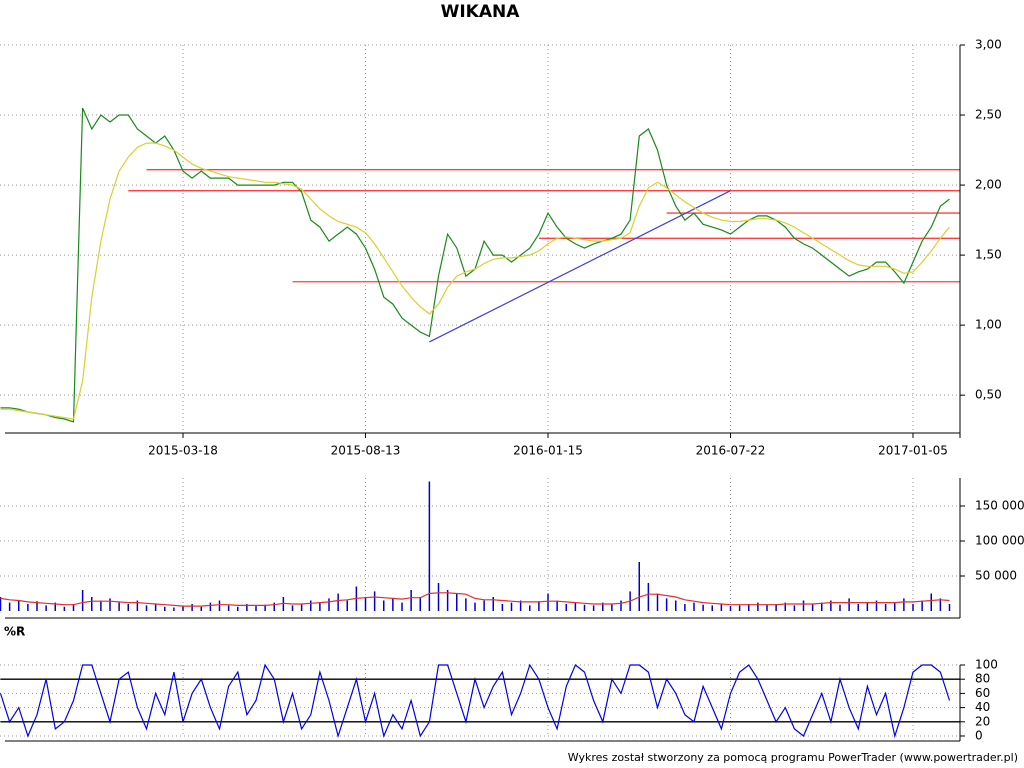 The image size is (1024, 768). Describe the element at coordinates (366, 451) in the screenshot. I see `x-tick-label: 2015-08-13` at that location.